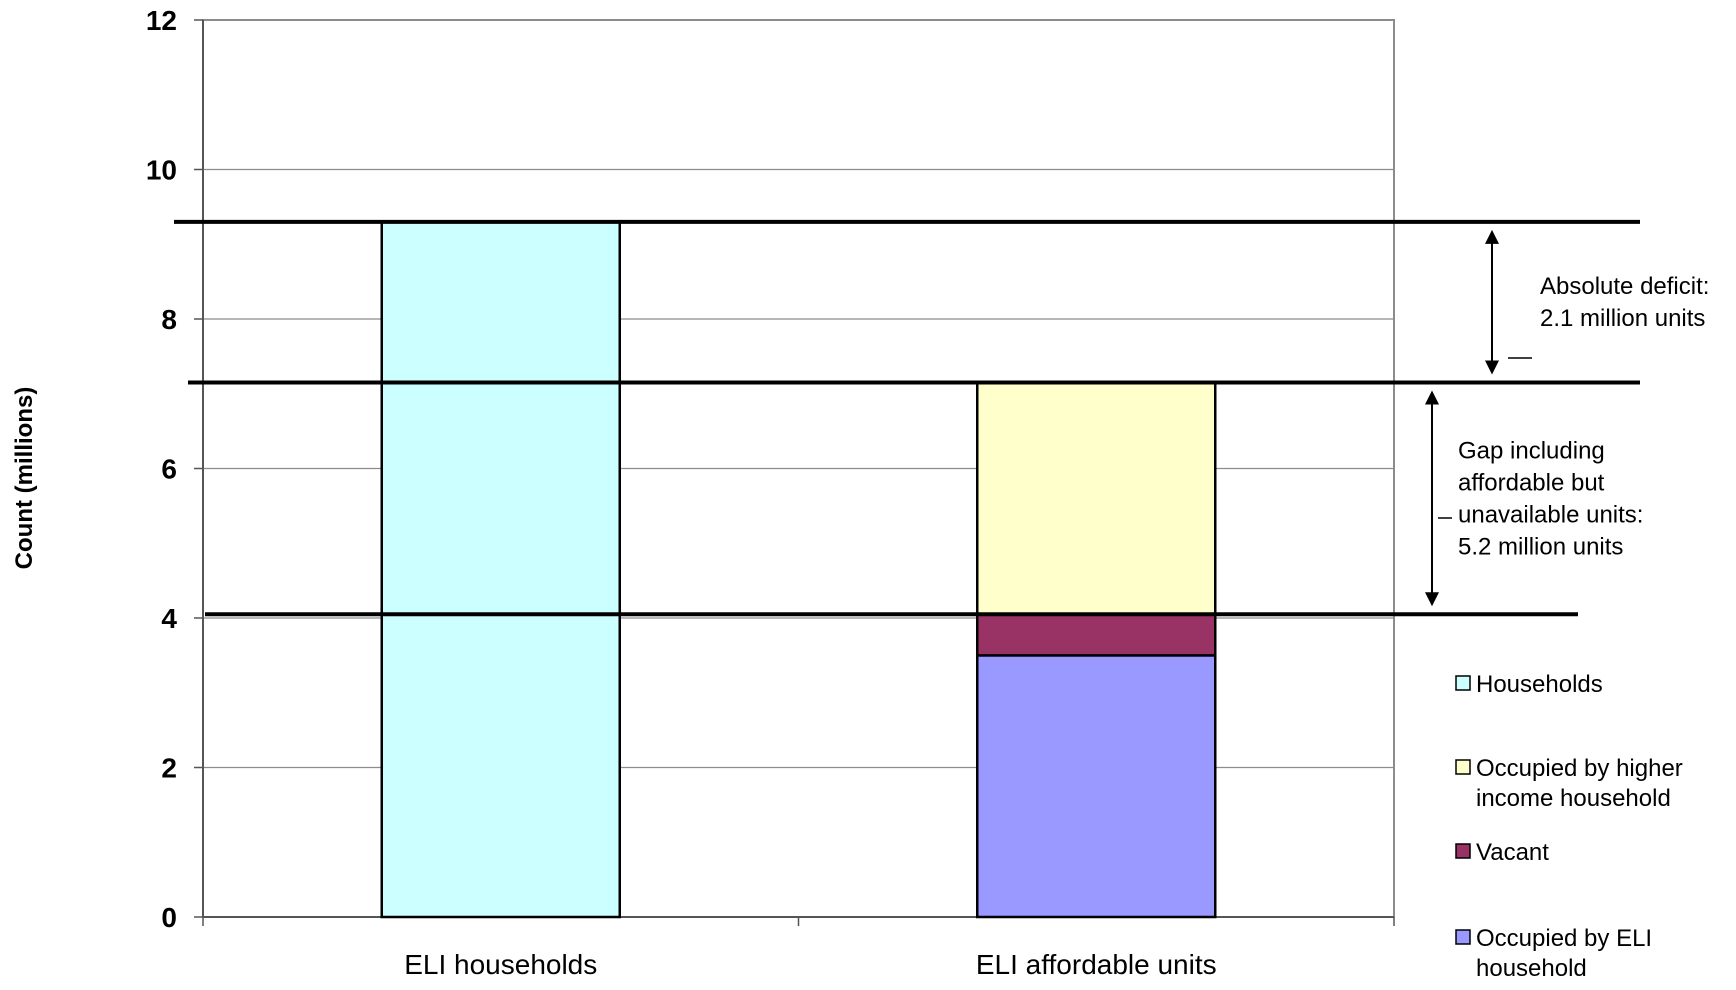 This screenshot has width=1736, height=990. Describe the element at coordinates (1540, 546) in the screenshot. I see `annotation-text: 5.2 million units` at that location.